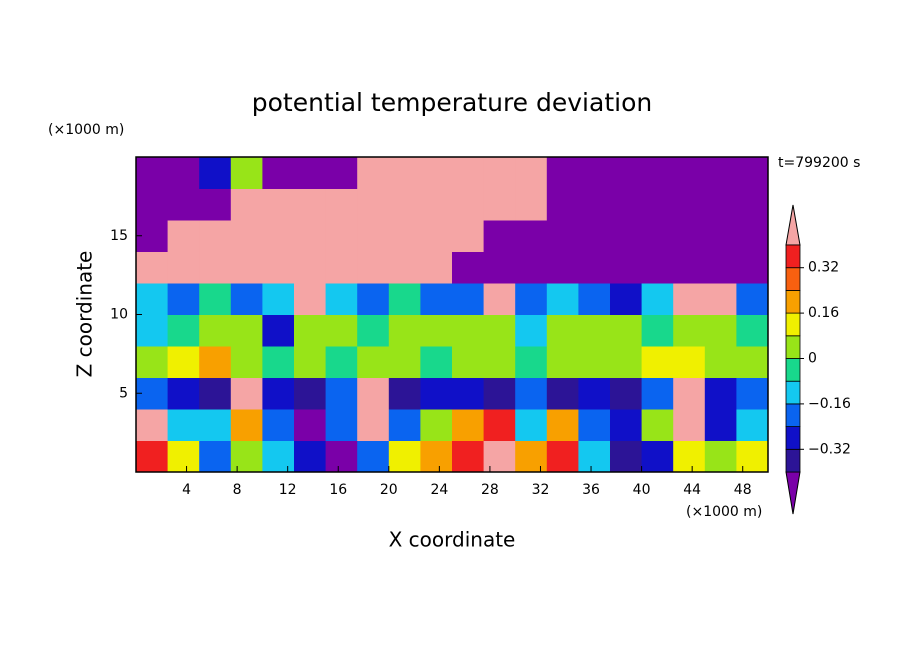 This screenshot has width=904, height=654. What do you see at coordinates (819, 163) in the screenshot?
I see `annotation: t=799200 s` at bounding box center [819, 163].